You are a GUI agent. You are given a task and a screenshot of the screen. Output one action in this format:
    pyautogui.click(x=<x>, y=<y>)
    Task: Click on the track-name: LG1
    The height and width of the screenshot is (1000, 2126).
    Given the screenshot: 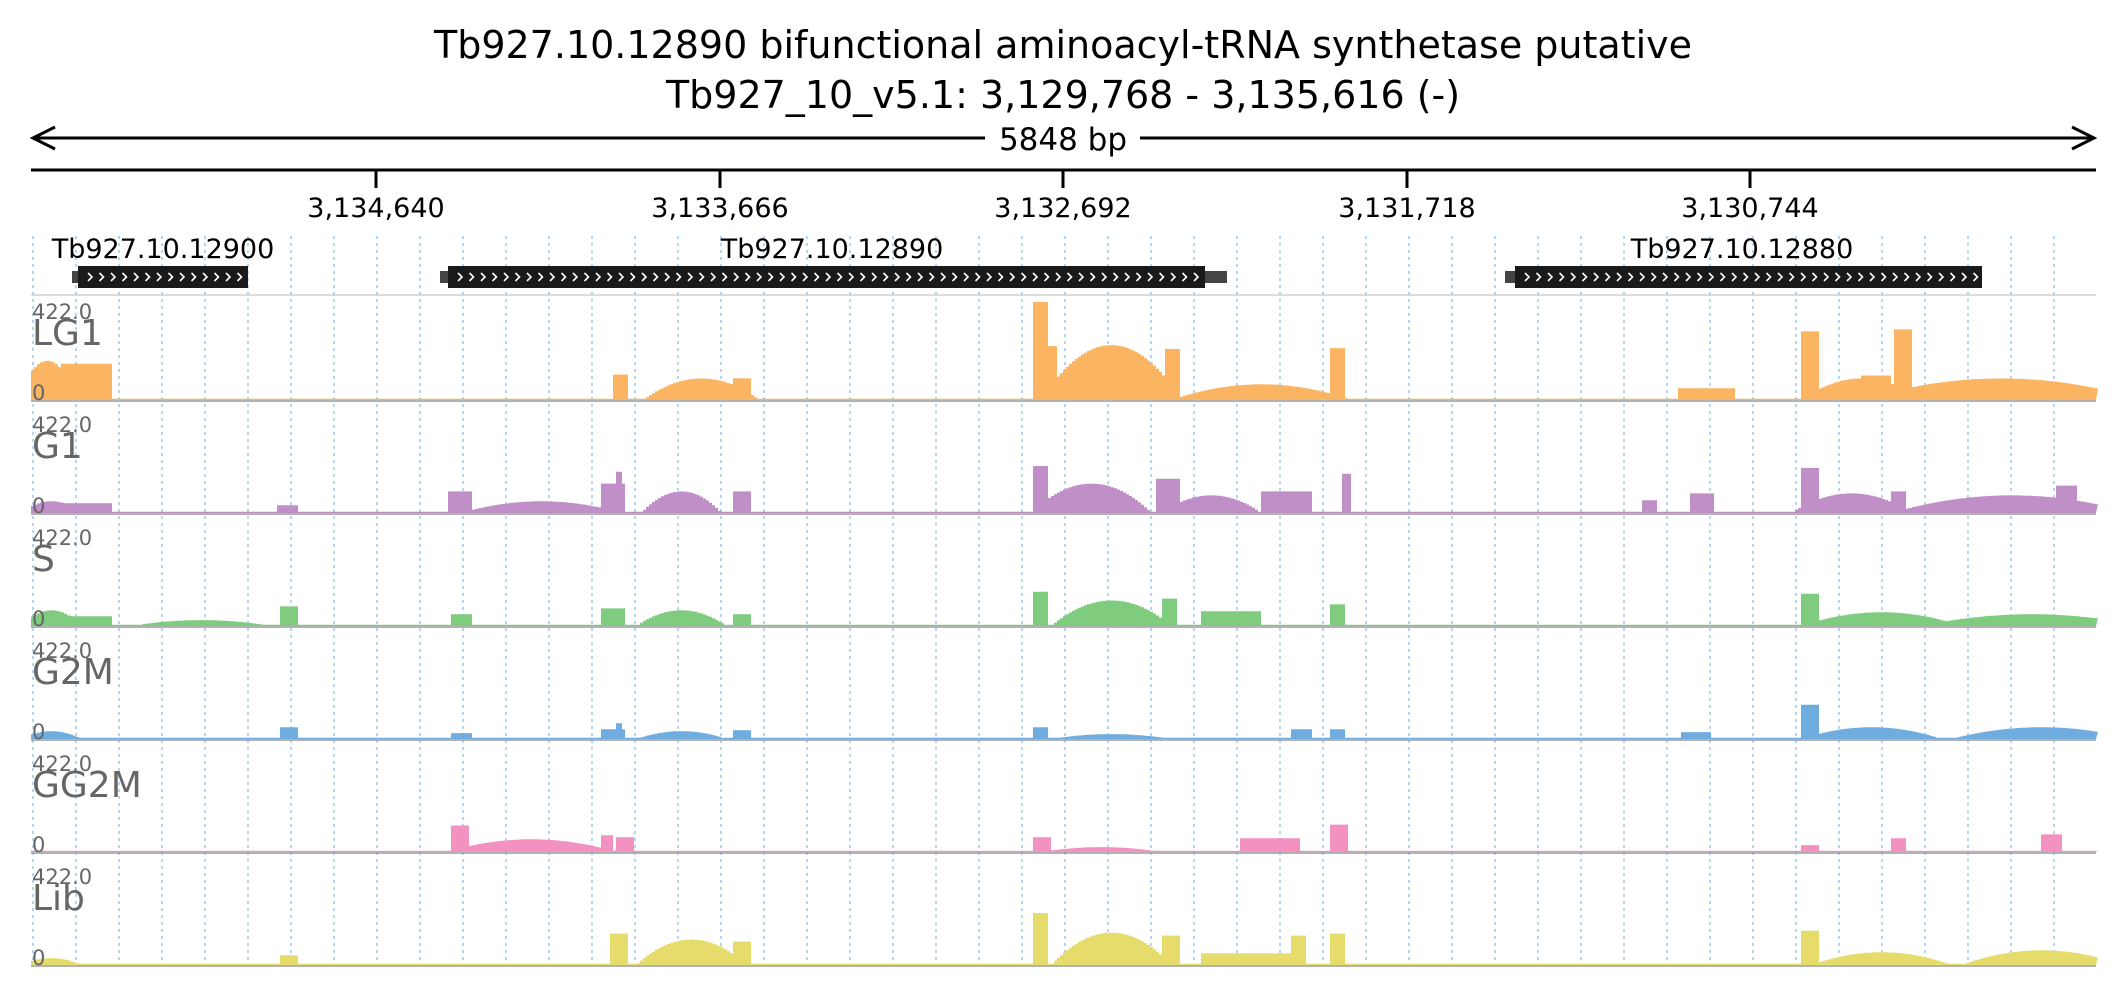 What is the action you would take?
    pyautogui.click(x=67, y=333)
    